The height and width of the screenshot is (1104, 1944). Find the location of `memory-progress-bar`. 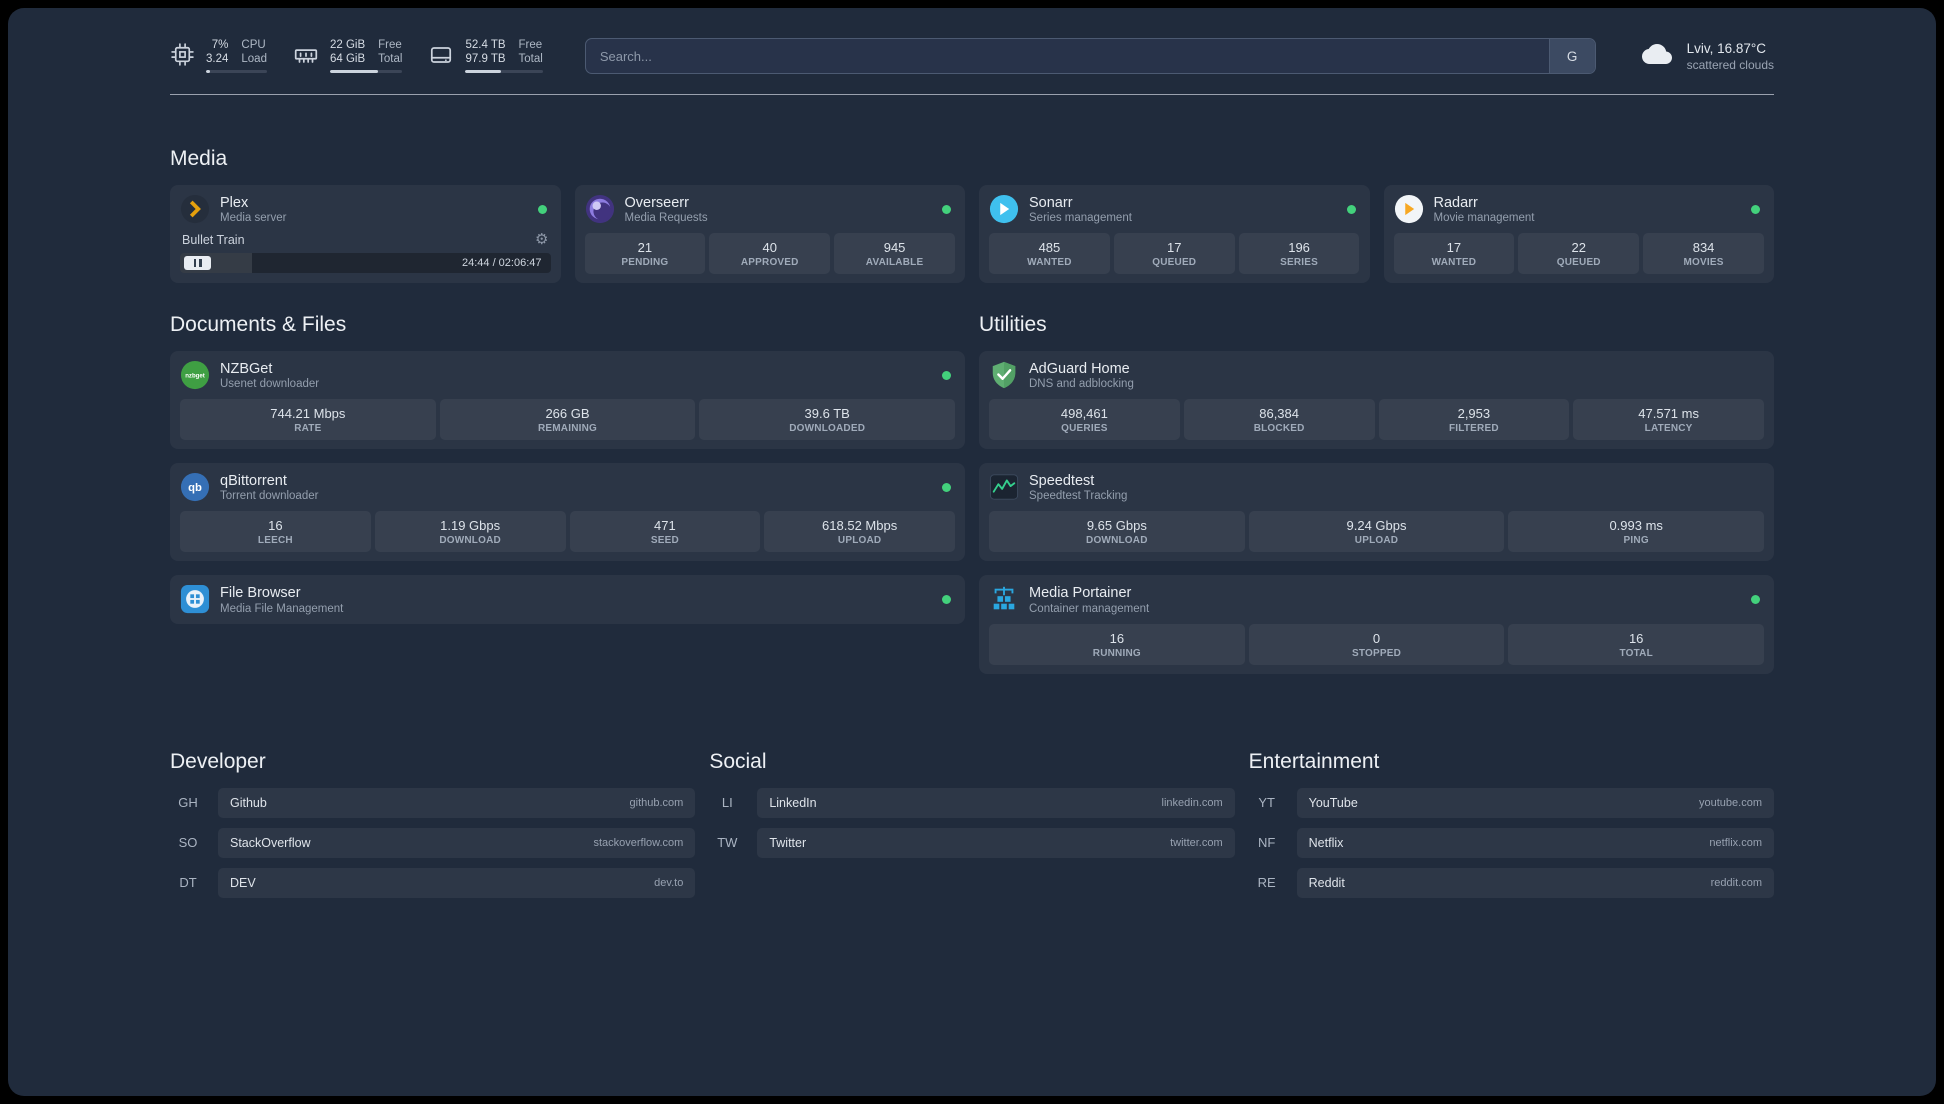

memory-progress-bar is located at coordinates (366, 71).